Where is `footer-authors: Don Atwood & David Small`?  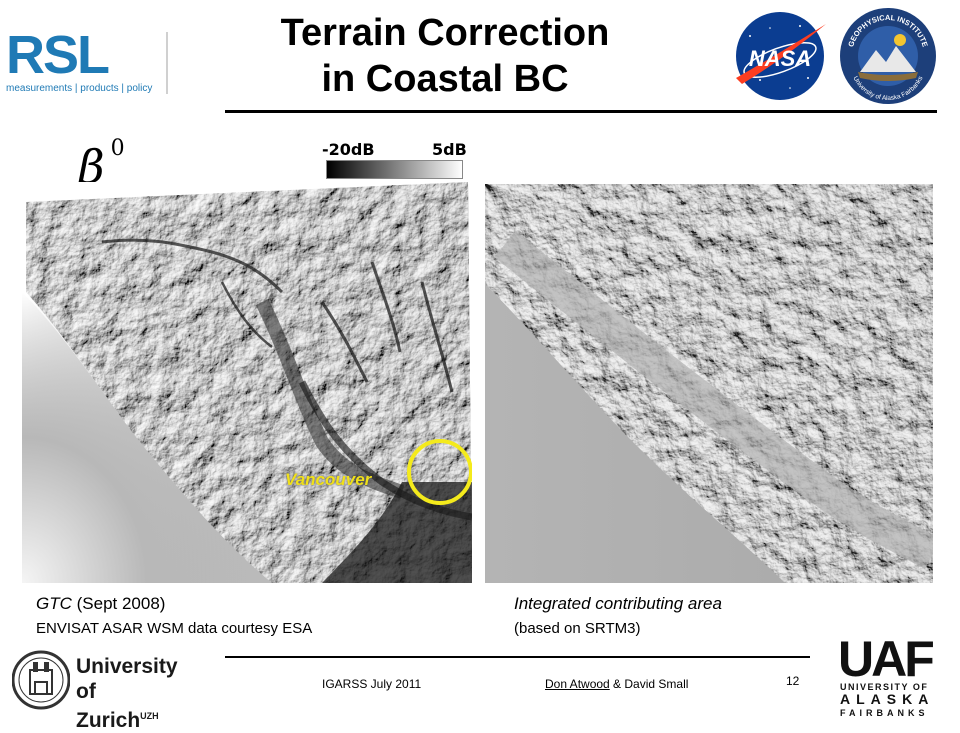
footer-authors: Don Atwood & David Small is located at coordinates (616, 684).